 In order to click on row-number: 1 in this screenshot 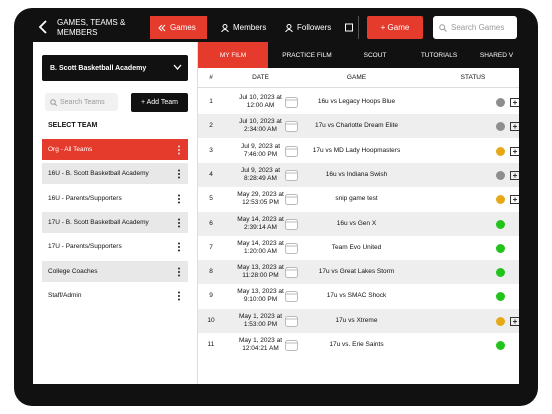, I will do `click(211, 101)`.